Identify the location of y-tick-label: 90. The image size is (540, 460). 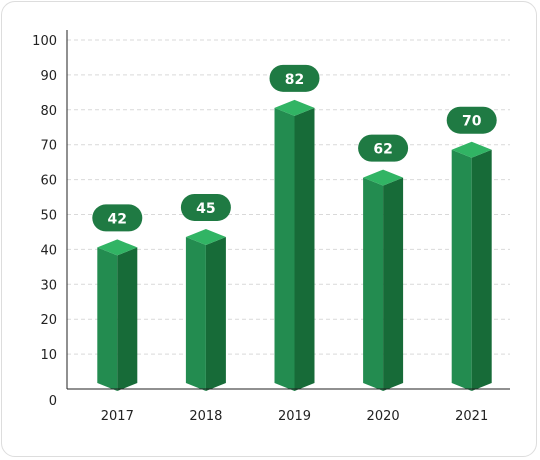
(48, 76).